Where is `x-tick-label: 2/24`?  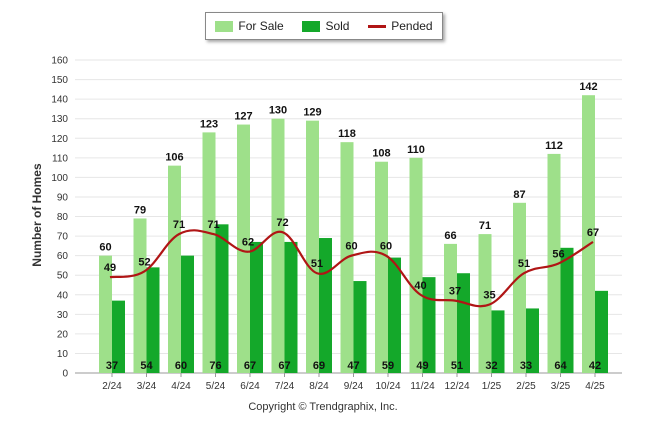 x-tick-label: 2/24 is located at coordinates (112, 386).